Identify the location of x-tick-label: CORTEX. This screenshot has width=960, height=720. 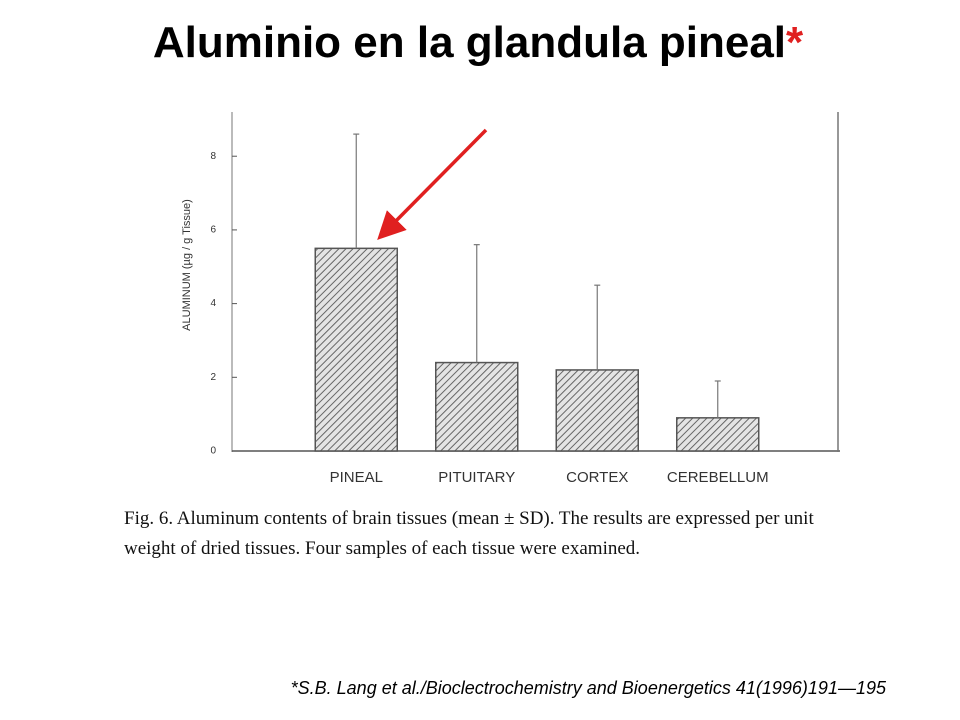
(597, 477).